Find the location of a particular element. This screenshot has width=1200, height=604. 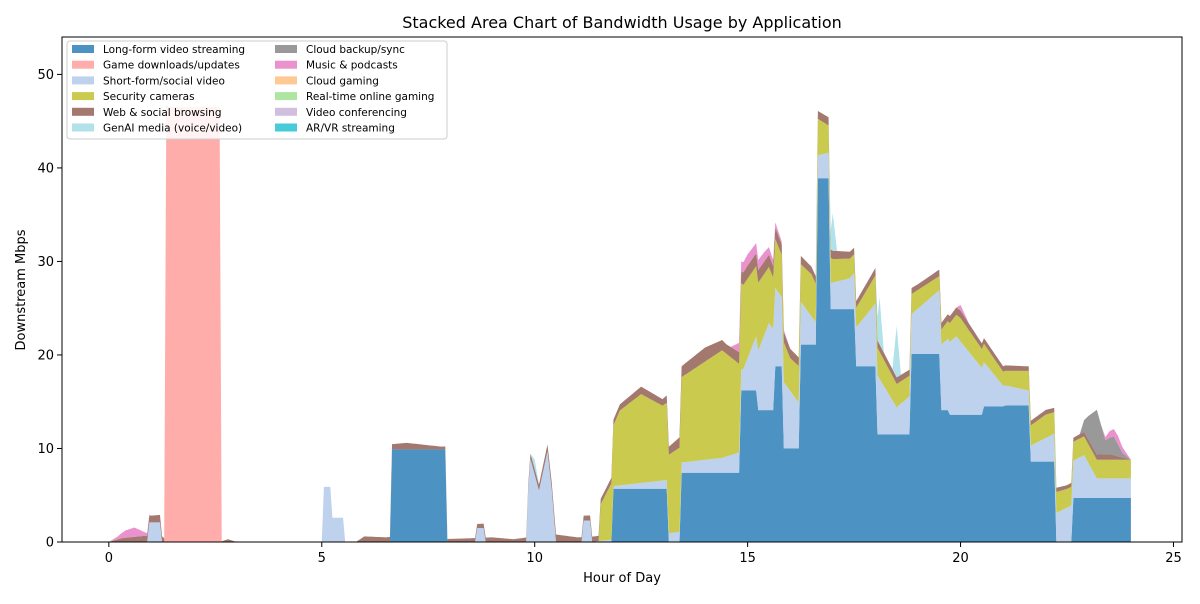

x-tick-label: 10 is located at coordinates (534, 558).